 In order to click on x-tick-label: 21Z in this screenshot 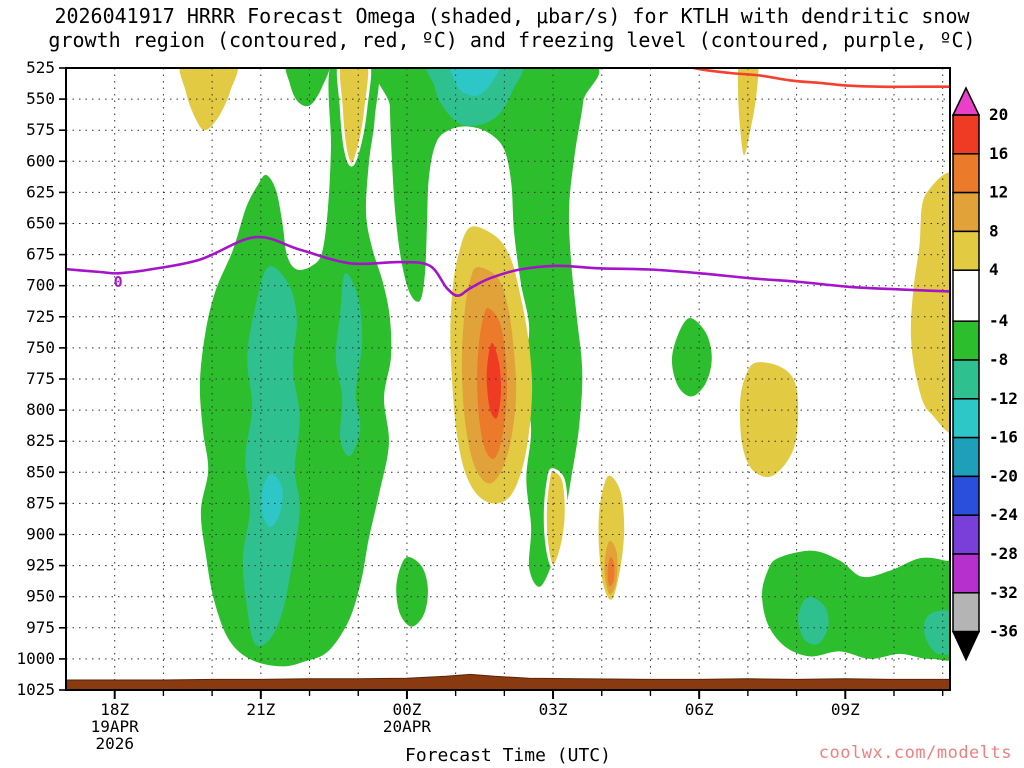, I will do `click(260, 709)`.